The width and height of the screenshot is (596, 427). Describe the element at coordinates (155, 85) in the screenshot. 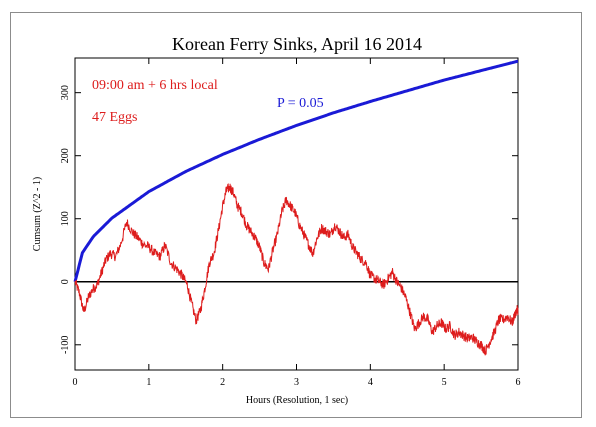

I see `annotation-time: 09:00 am + 6 hrs local` at that location.